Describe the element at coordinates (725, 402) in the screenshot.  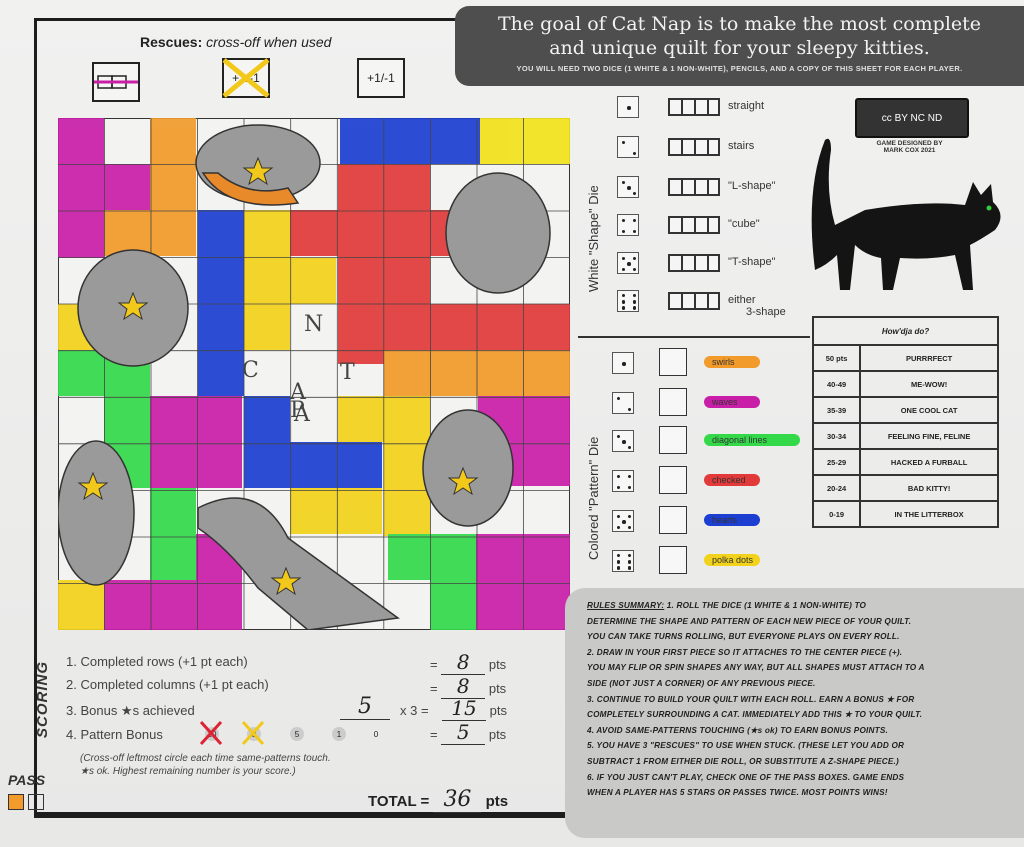
I see `pattern-name: waves` at that location.